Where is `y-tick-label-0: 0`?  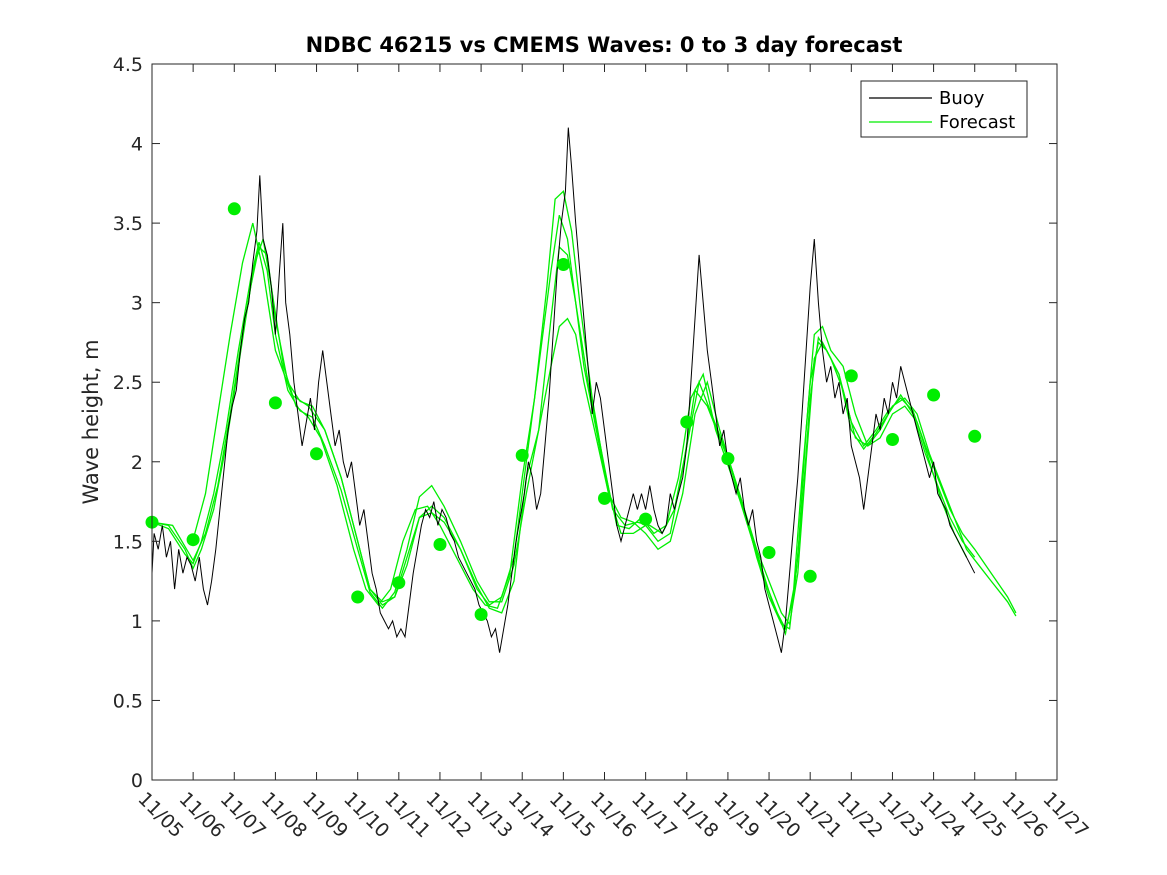 y-tick-label-0: 0 is located at coordinates (137, 781).